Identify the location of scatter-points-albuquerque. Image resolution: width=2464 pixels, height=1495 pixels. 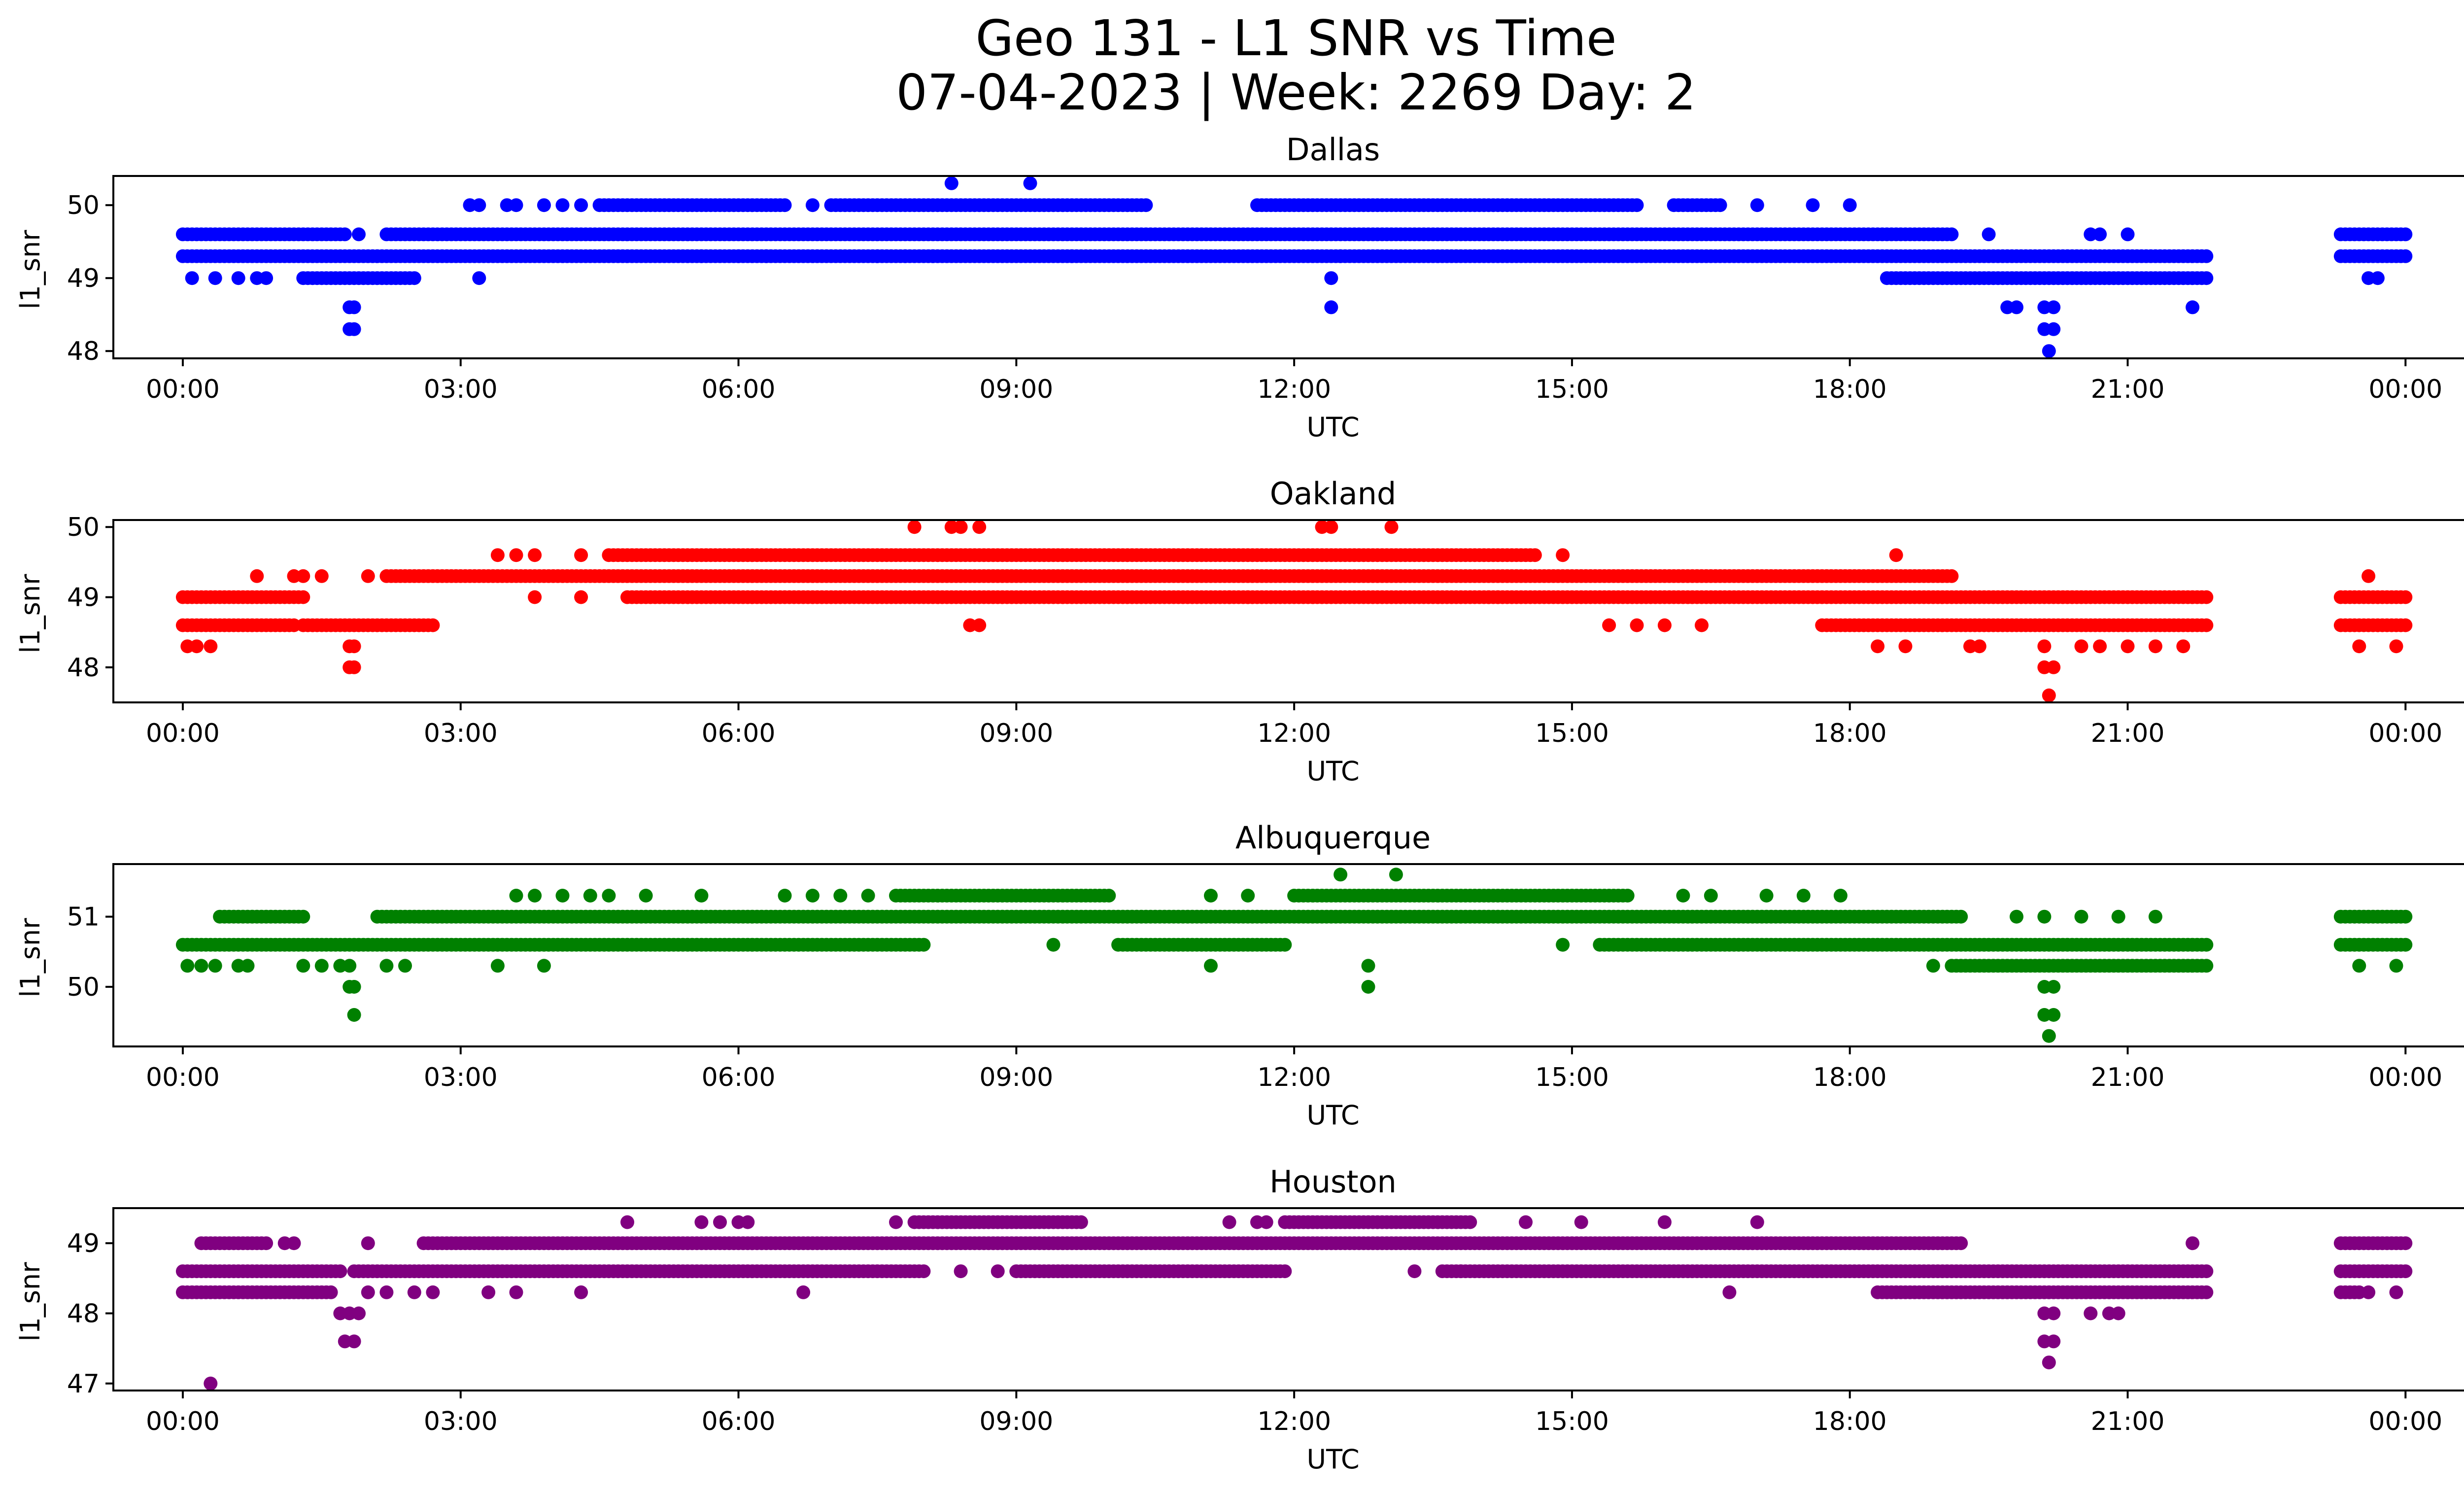
(1294, 955).